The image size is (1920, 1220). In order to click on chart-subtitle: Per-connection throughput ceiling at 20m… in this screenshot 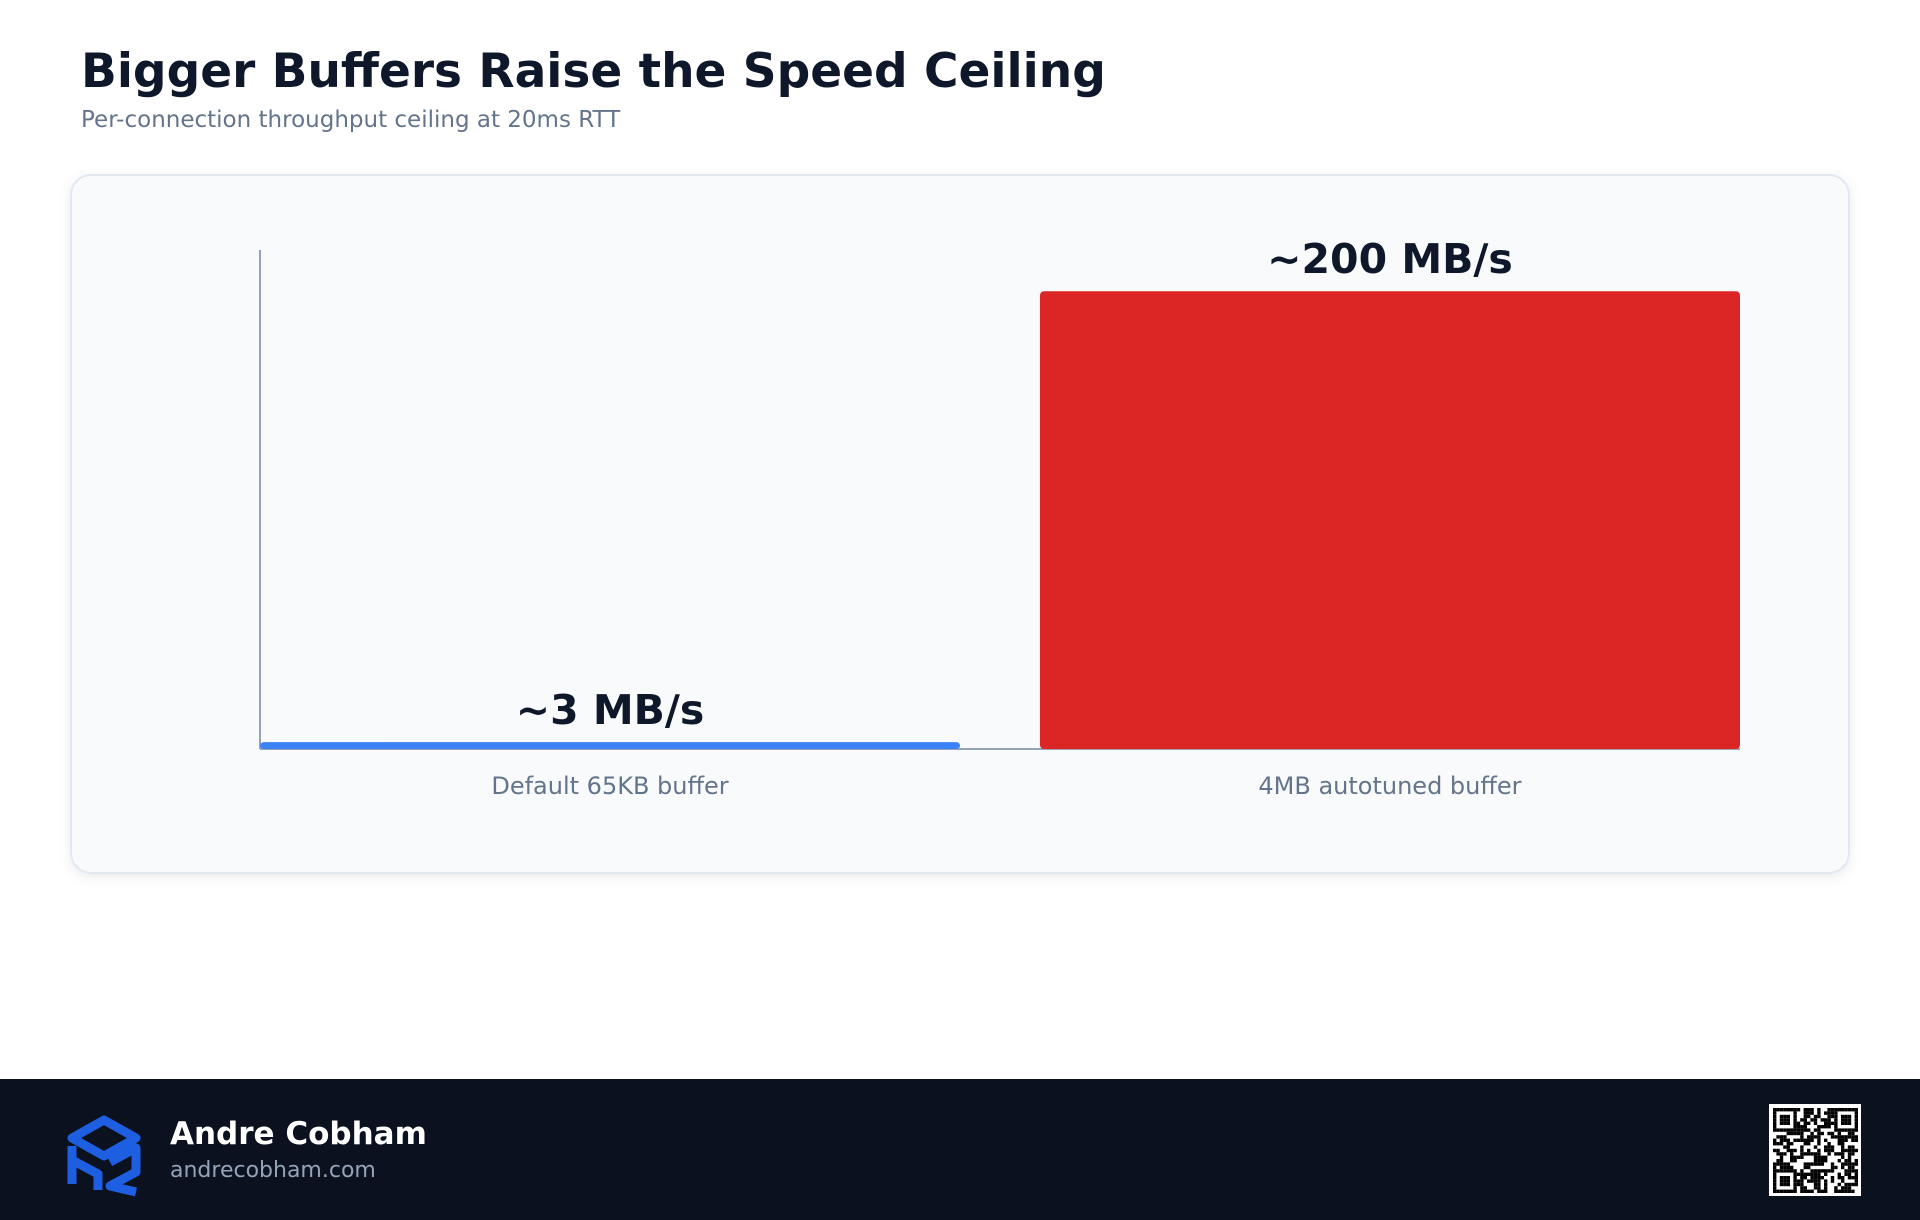, I will do `click(351, 120)`.